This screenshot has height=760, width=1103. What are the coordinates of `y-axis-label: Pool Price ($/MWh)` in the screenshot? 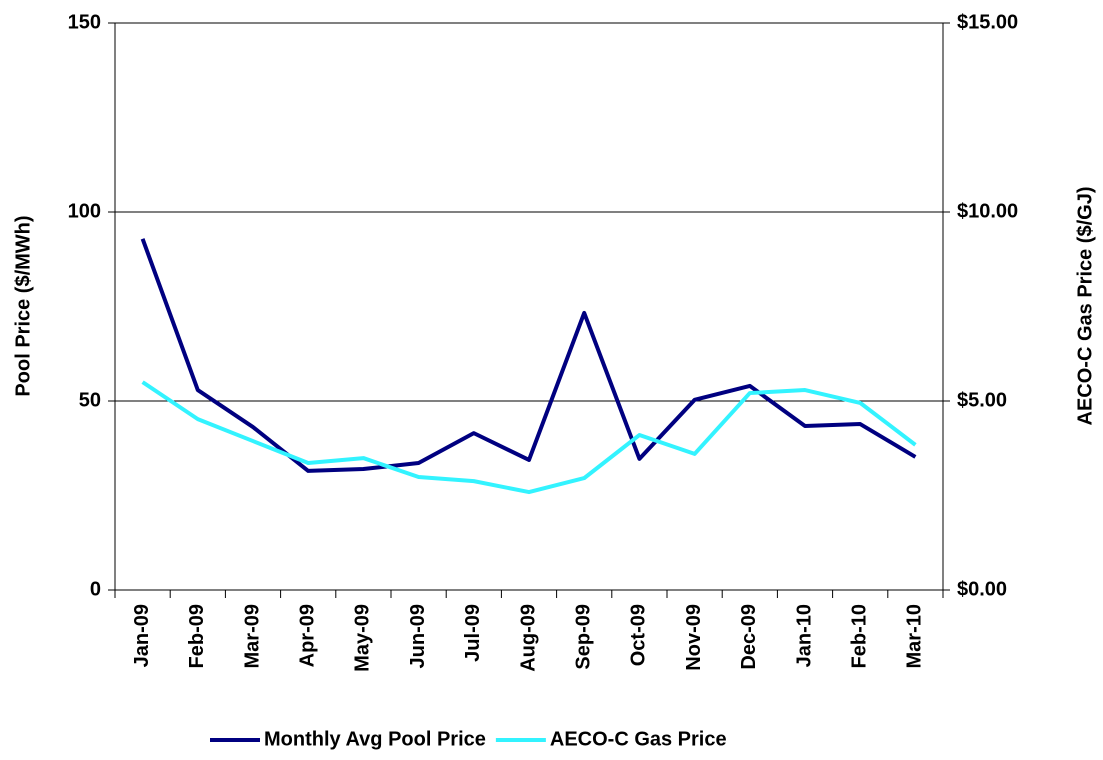 It's located at (23, 305).